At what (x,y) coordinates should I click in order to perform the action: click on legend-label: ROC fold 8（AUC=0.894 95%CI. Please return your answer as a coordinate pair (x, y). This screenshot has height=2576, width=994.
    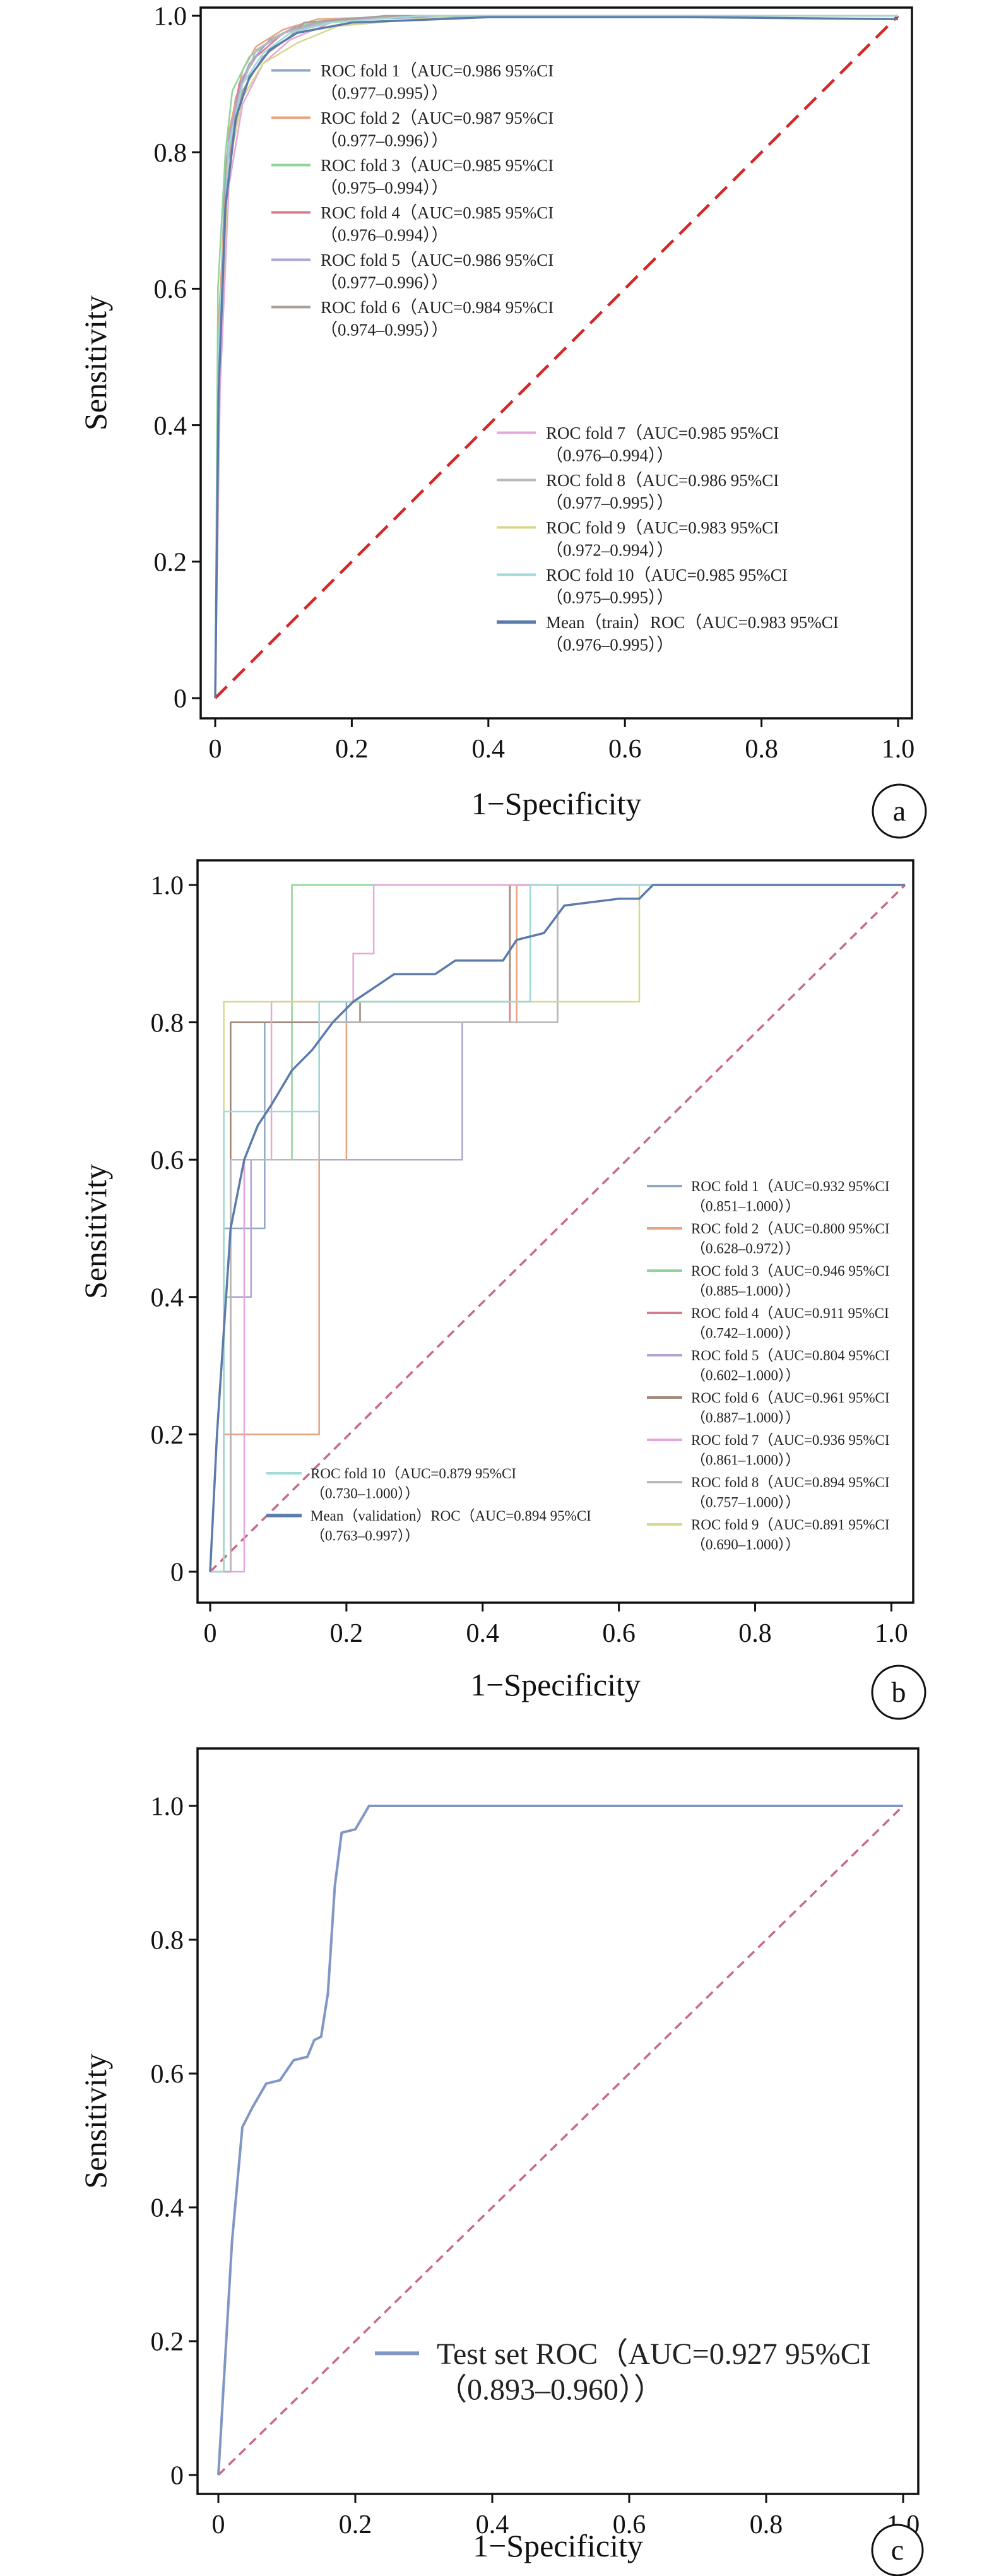
    Looking at the image, I should click on (790, 1483).